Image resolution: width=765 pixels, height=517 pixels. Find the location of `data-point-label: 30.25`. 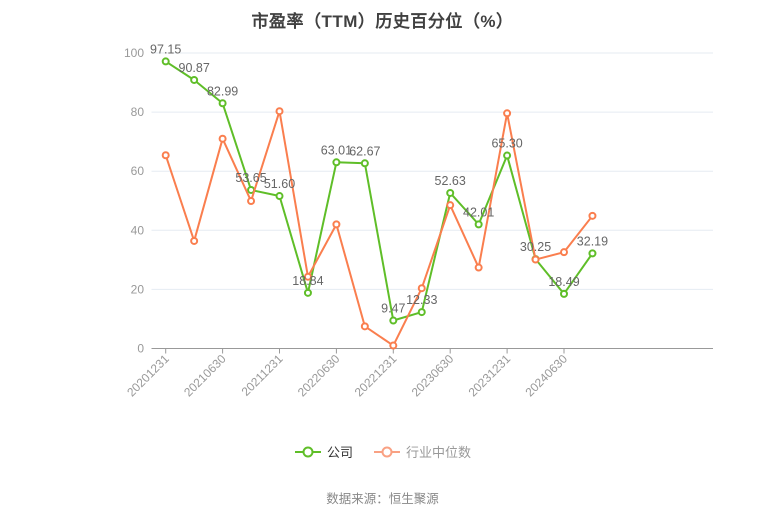

data-point-label: 30.25 is located at coordinates (535, 247).